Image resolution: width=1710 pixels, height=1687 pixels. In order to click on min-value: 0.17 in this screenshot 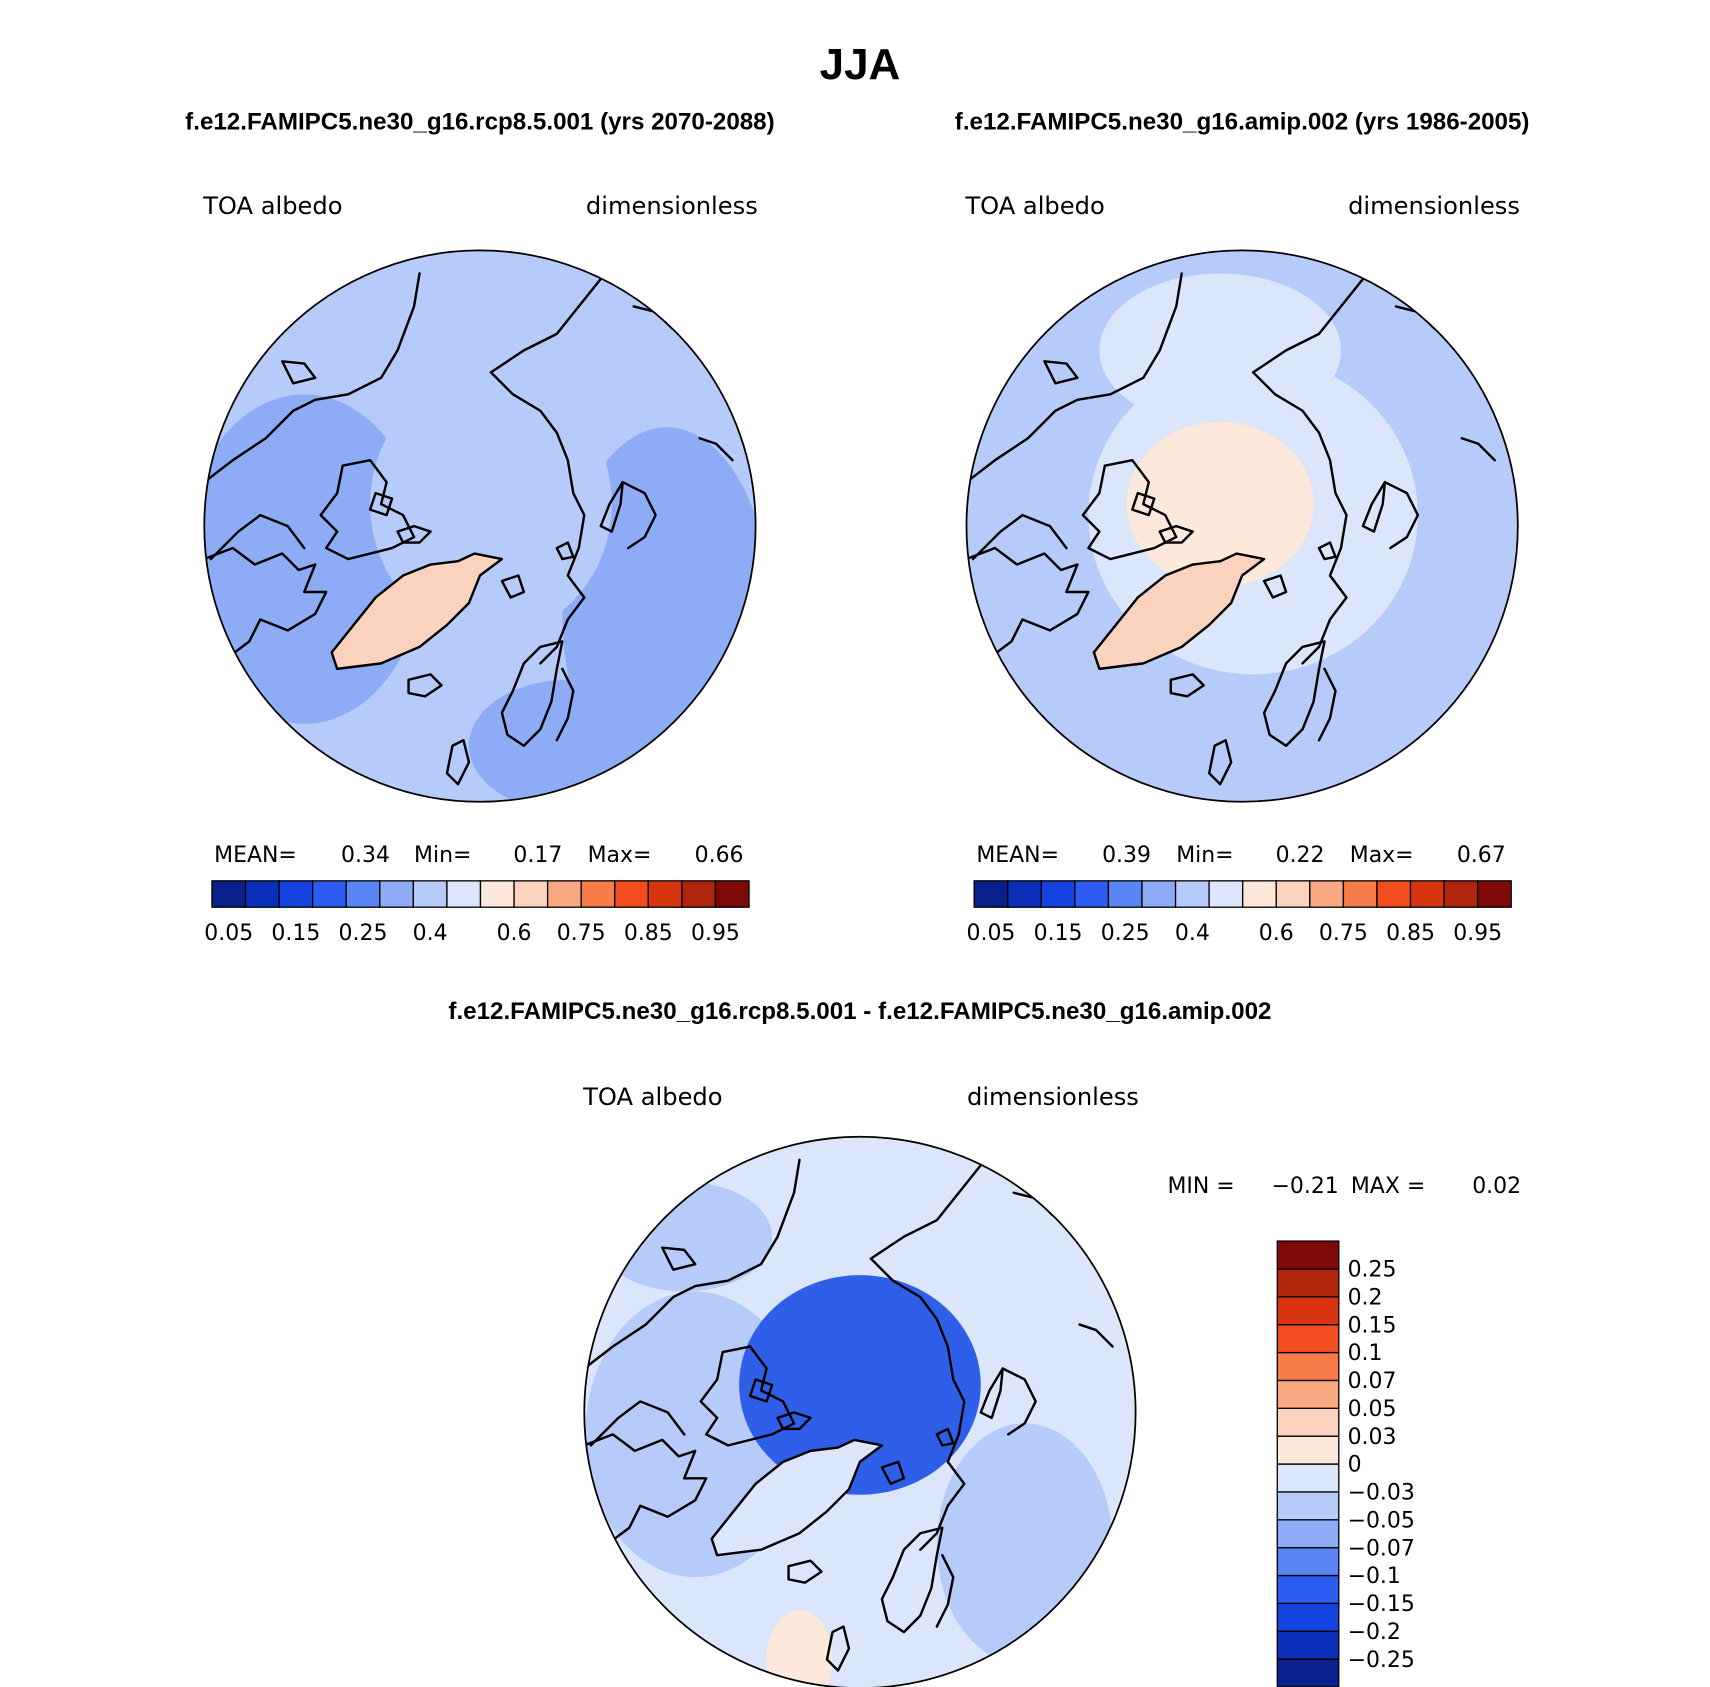, I will do `click(537, 855)`.